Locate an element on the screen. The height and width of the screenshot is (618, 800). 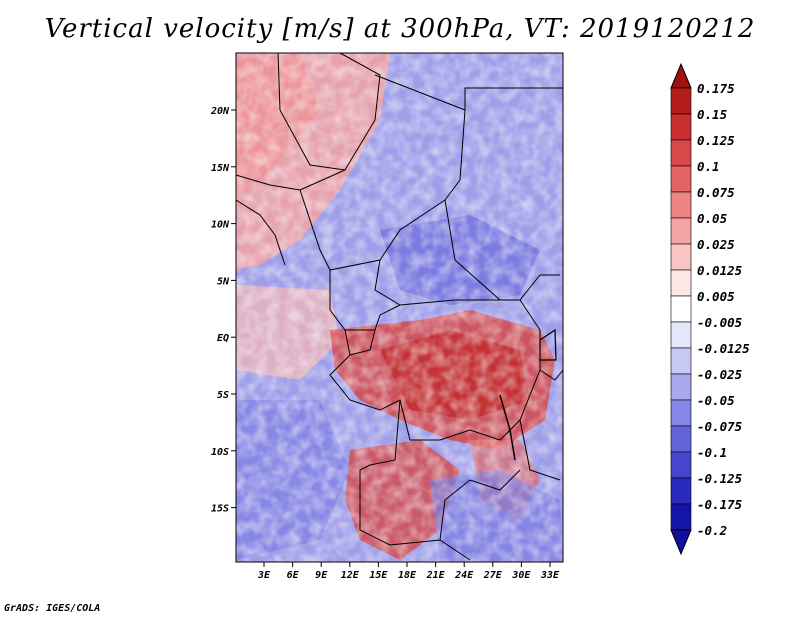
colorbar-label: -0.005 is located at coordinates (720, 322).